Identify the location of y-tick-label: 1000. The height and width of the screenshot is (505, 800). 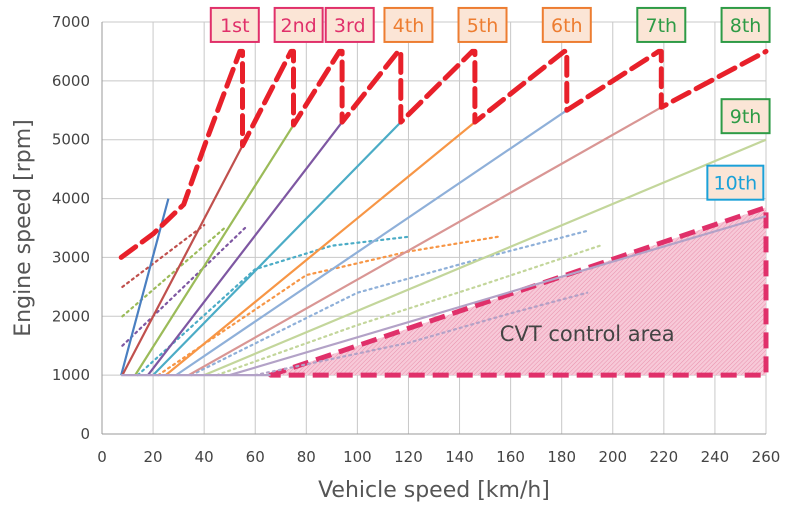
(71, 375).